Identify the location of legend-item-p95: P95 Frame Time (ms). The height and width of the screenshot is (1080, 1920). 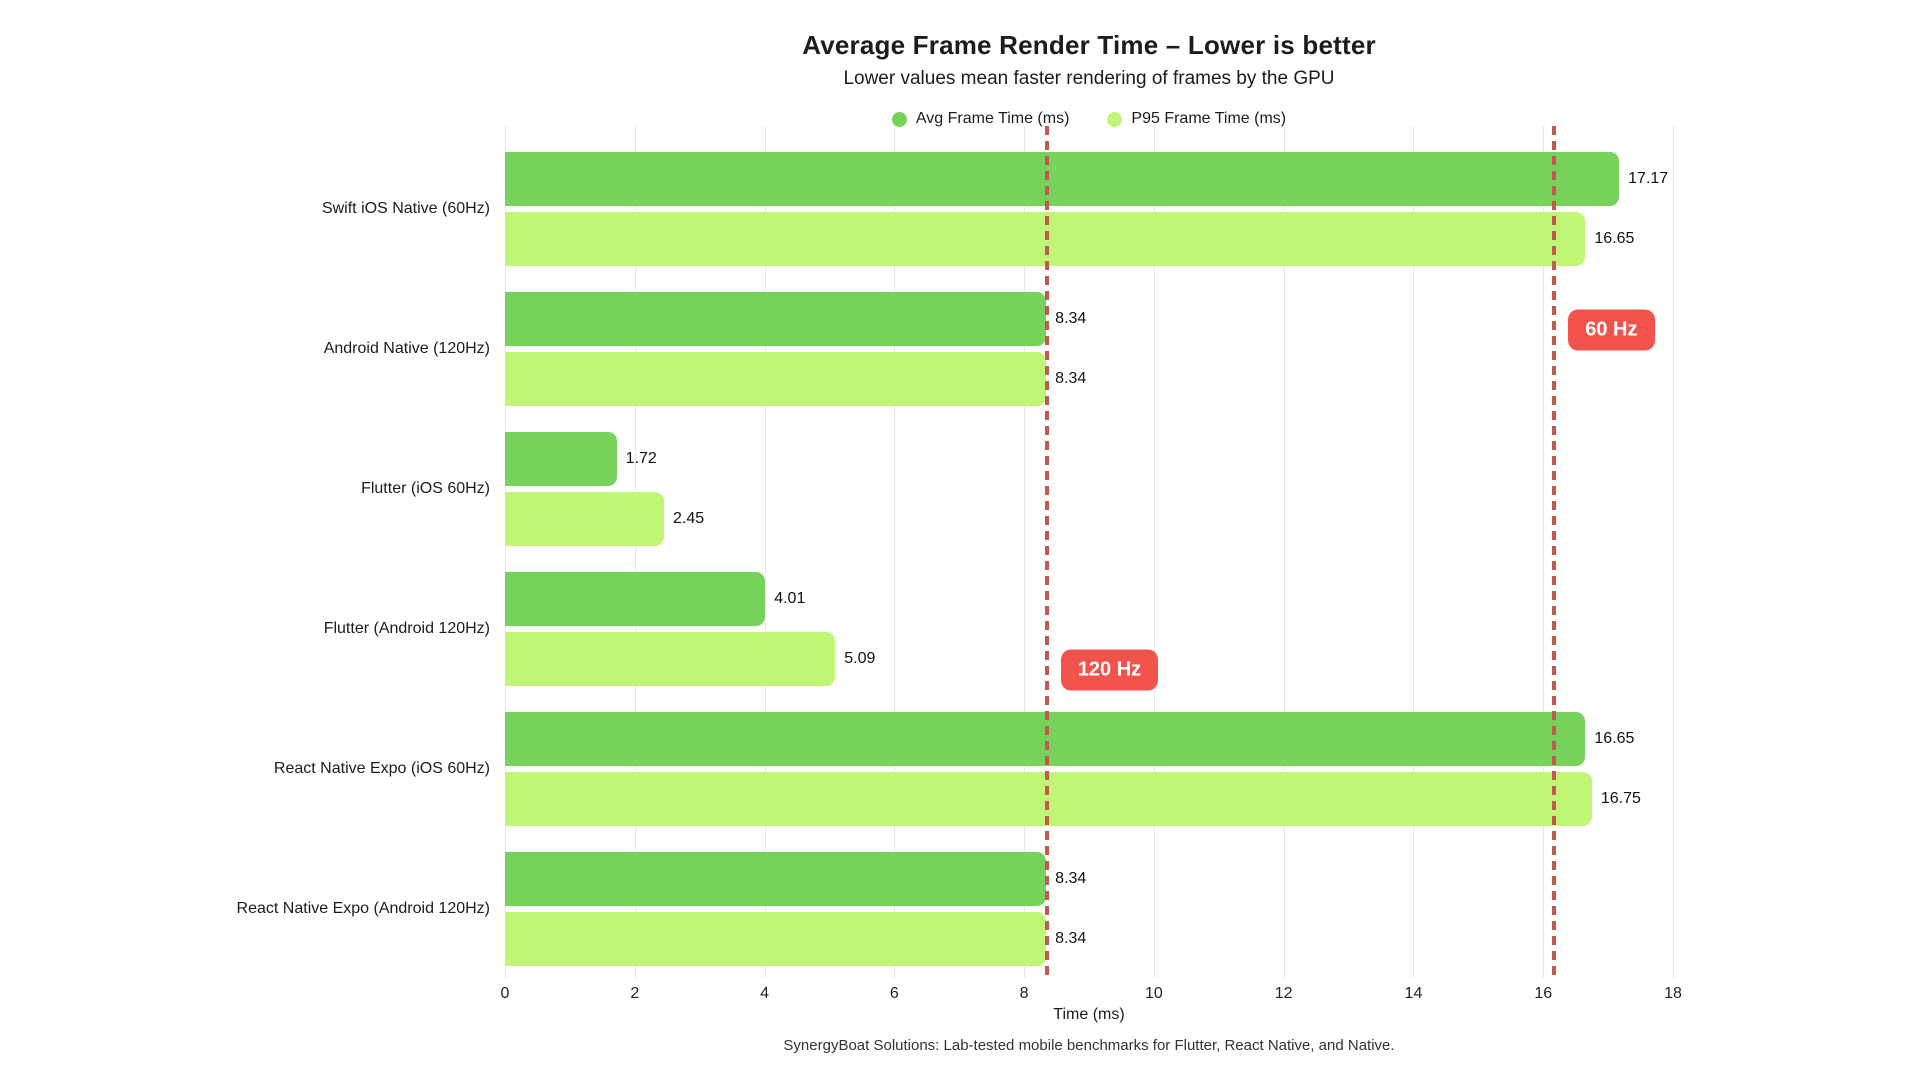
(1196, 119).